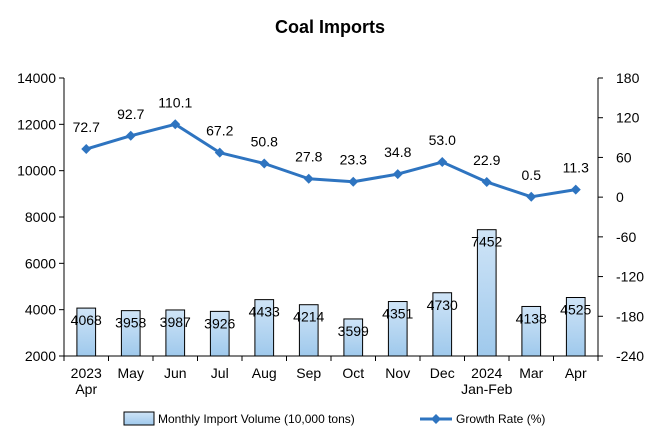  I want to click on y-right-tick-label: 180, so click(628, 78).